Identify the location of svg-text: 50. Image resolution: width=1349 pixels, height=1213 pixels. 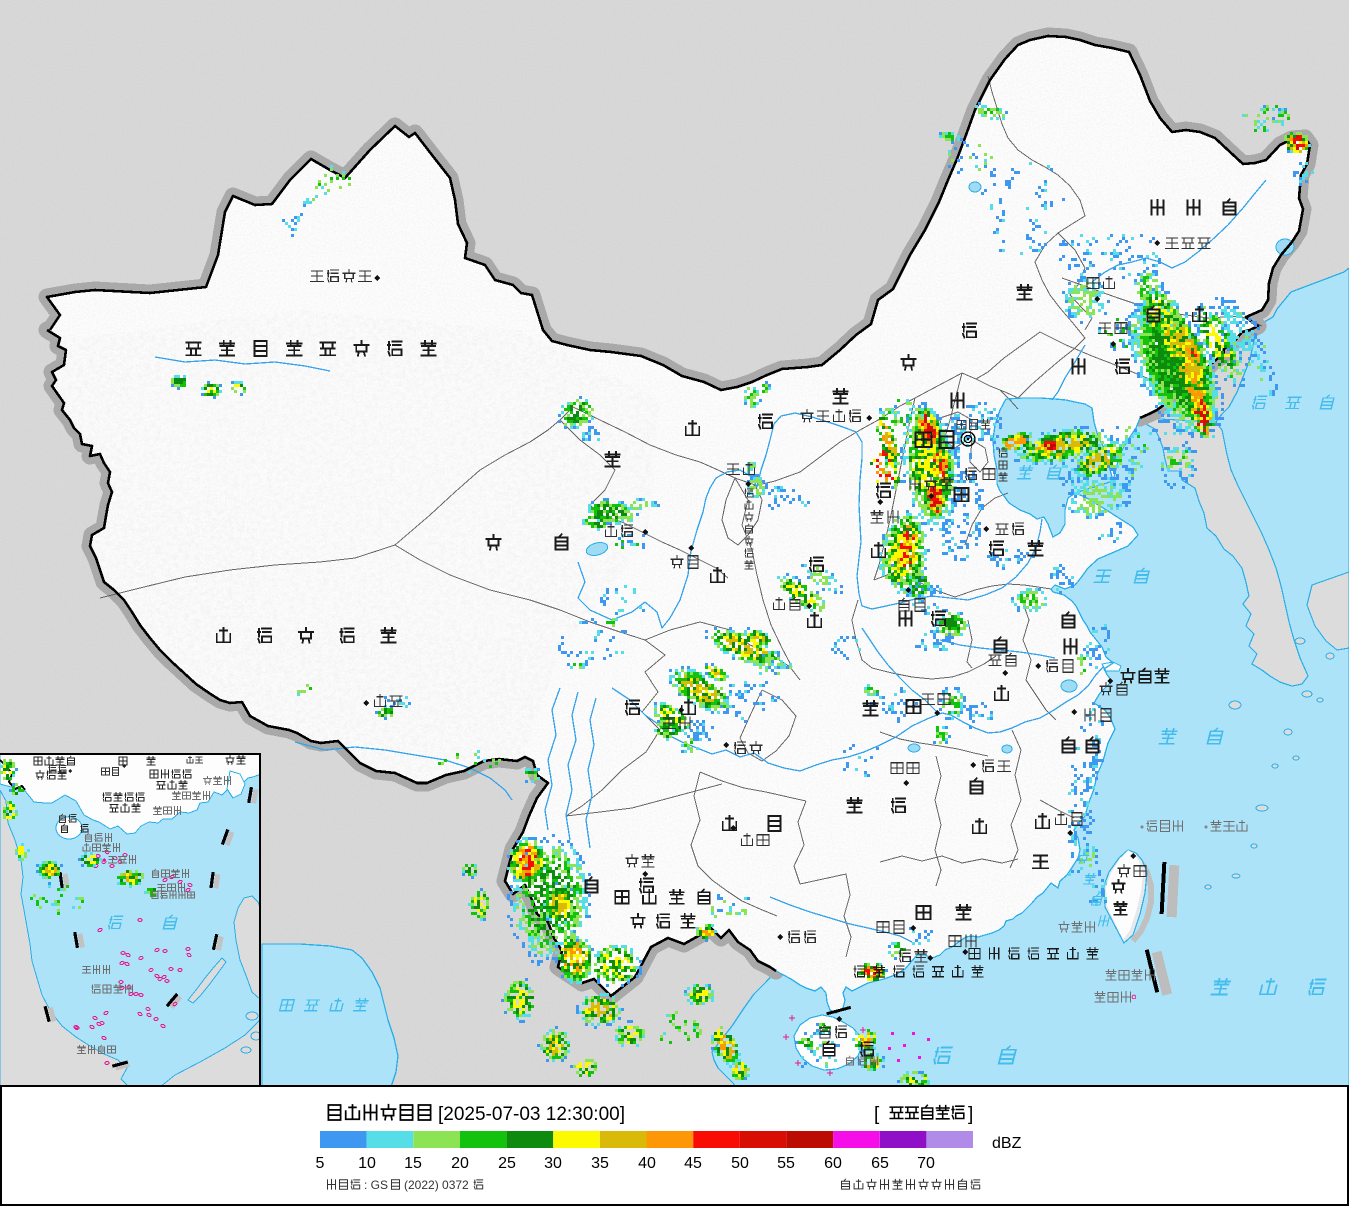
(740, 1163).